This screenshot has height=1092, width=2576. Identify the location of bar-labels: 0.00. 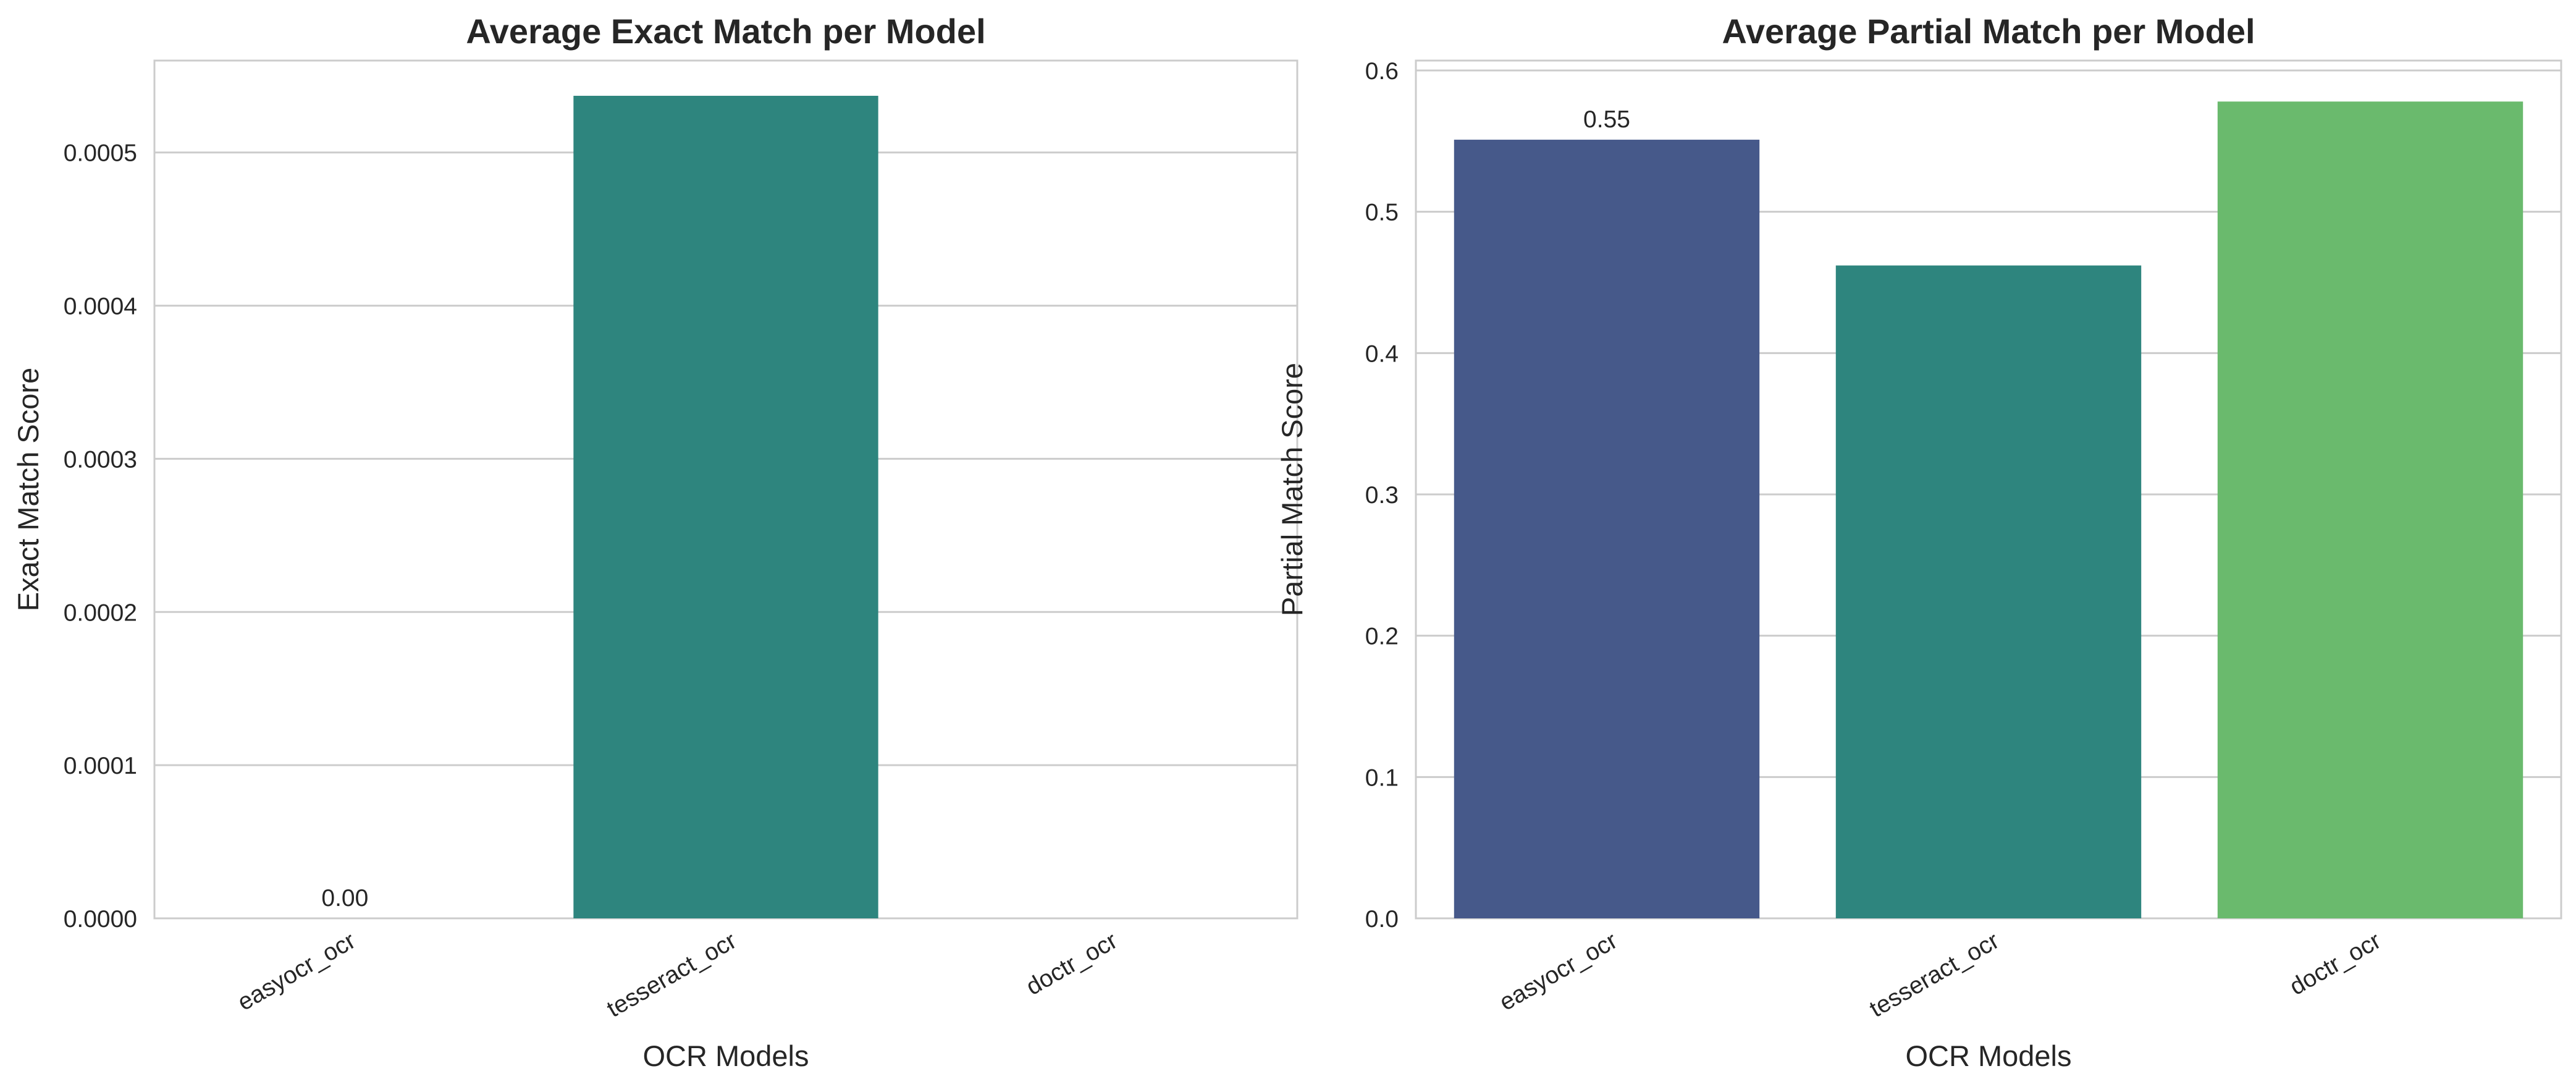
(344, 898).